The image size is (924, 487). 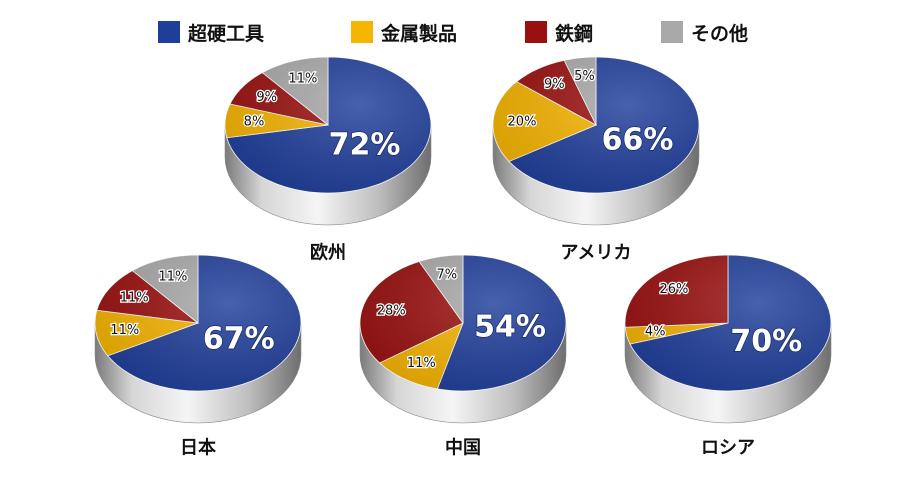 What do you see at coordinates (584, 76) in the screenshot?
I see `pie-slice-label: 5%` at bounding box center [584, 76].